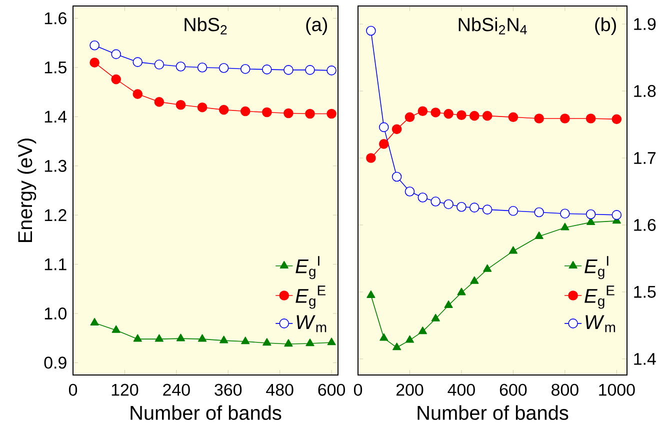 This screenshot has height=435, width=664. What do you see at coordinates (565, 390) in the screenshot?
I see `x-tick-label: 800` at bounding box center [565, 390].